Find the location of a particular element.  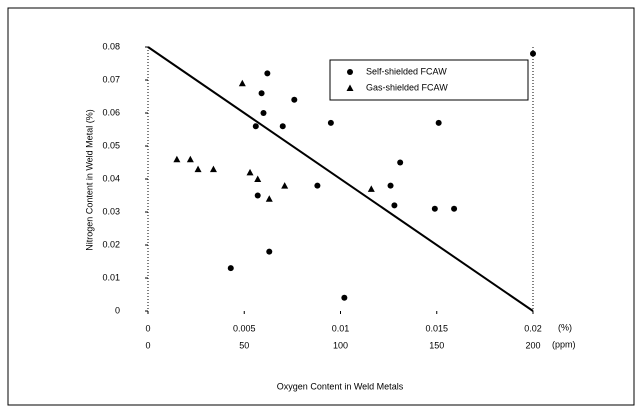

x-tick-label: 0 is located at coordinates (147, 328).